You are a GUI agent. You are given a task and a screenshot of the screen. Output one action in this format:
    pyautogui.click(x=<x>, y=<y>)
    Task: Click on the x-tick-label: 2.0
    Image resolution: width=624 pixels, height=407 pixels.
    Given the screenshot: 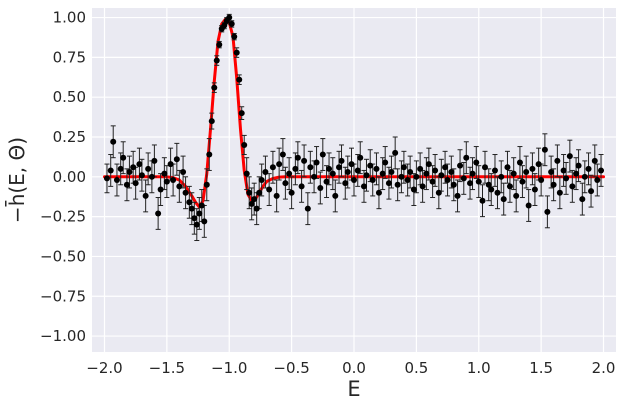 What is the action you would take?
    pyautogui.click(x=604, y=368)
    